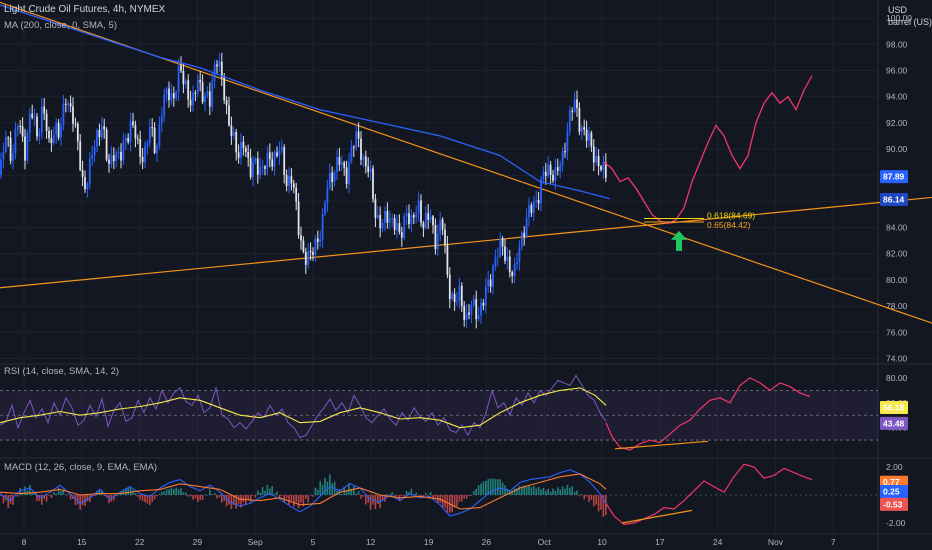  Describe the element at coordinates (661, 445) in the screenshot. I see `rsi-trendline` at that location.